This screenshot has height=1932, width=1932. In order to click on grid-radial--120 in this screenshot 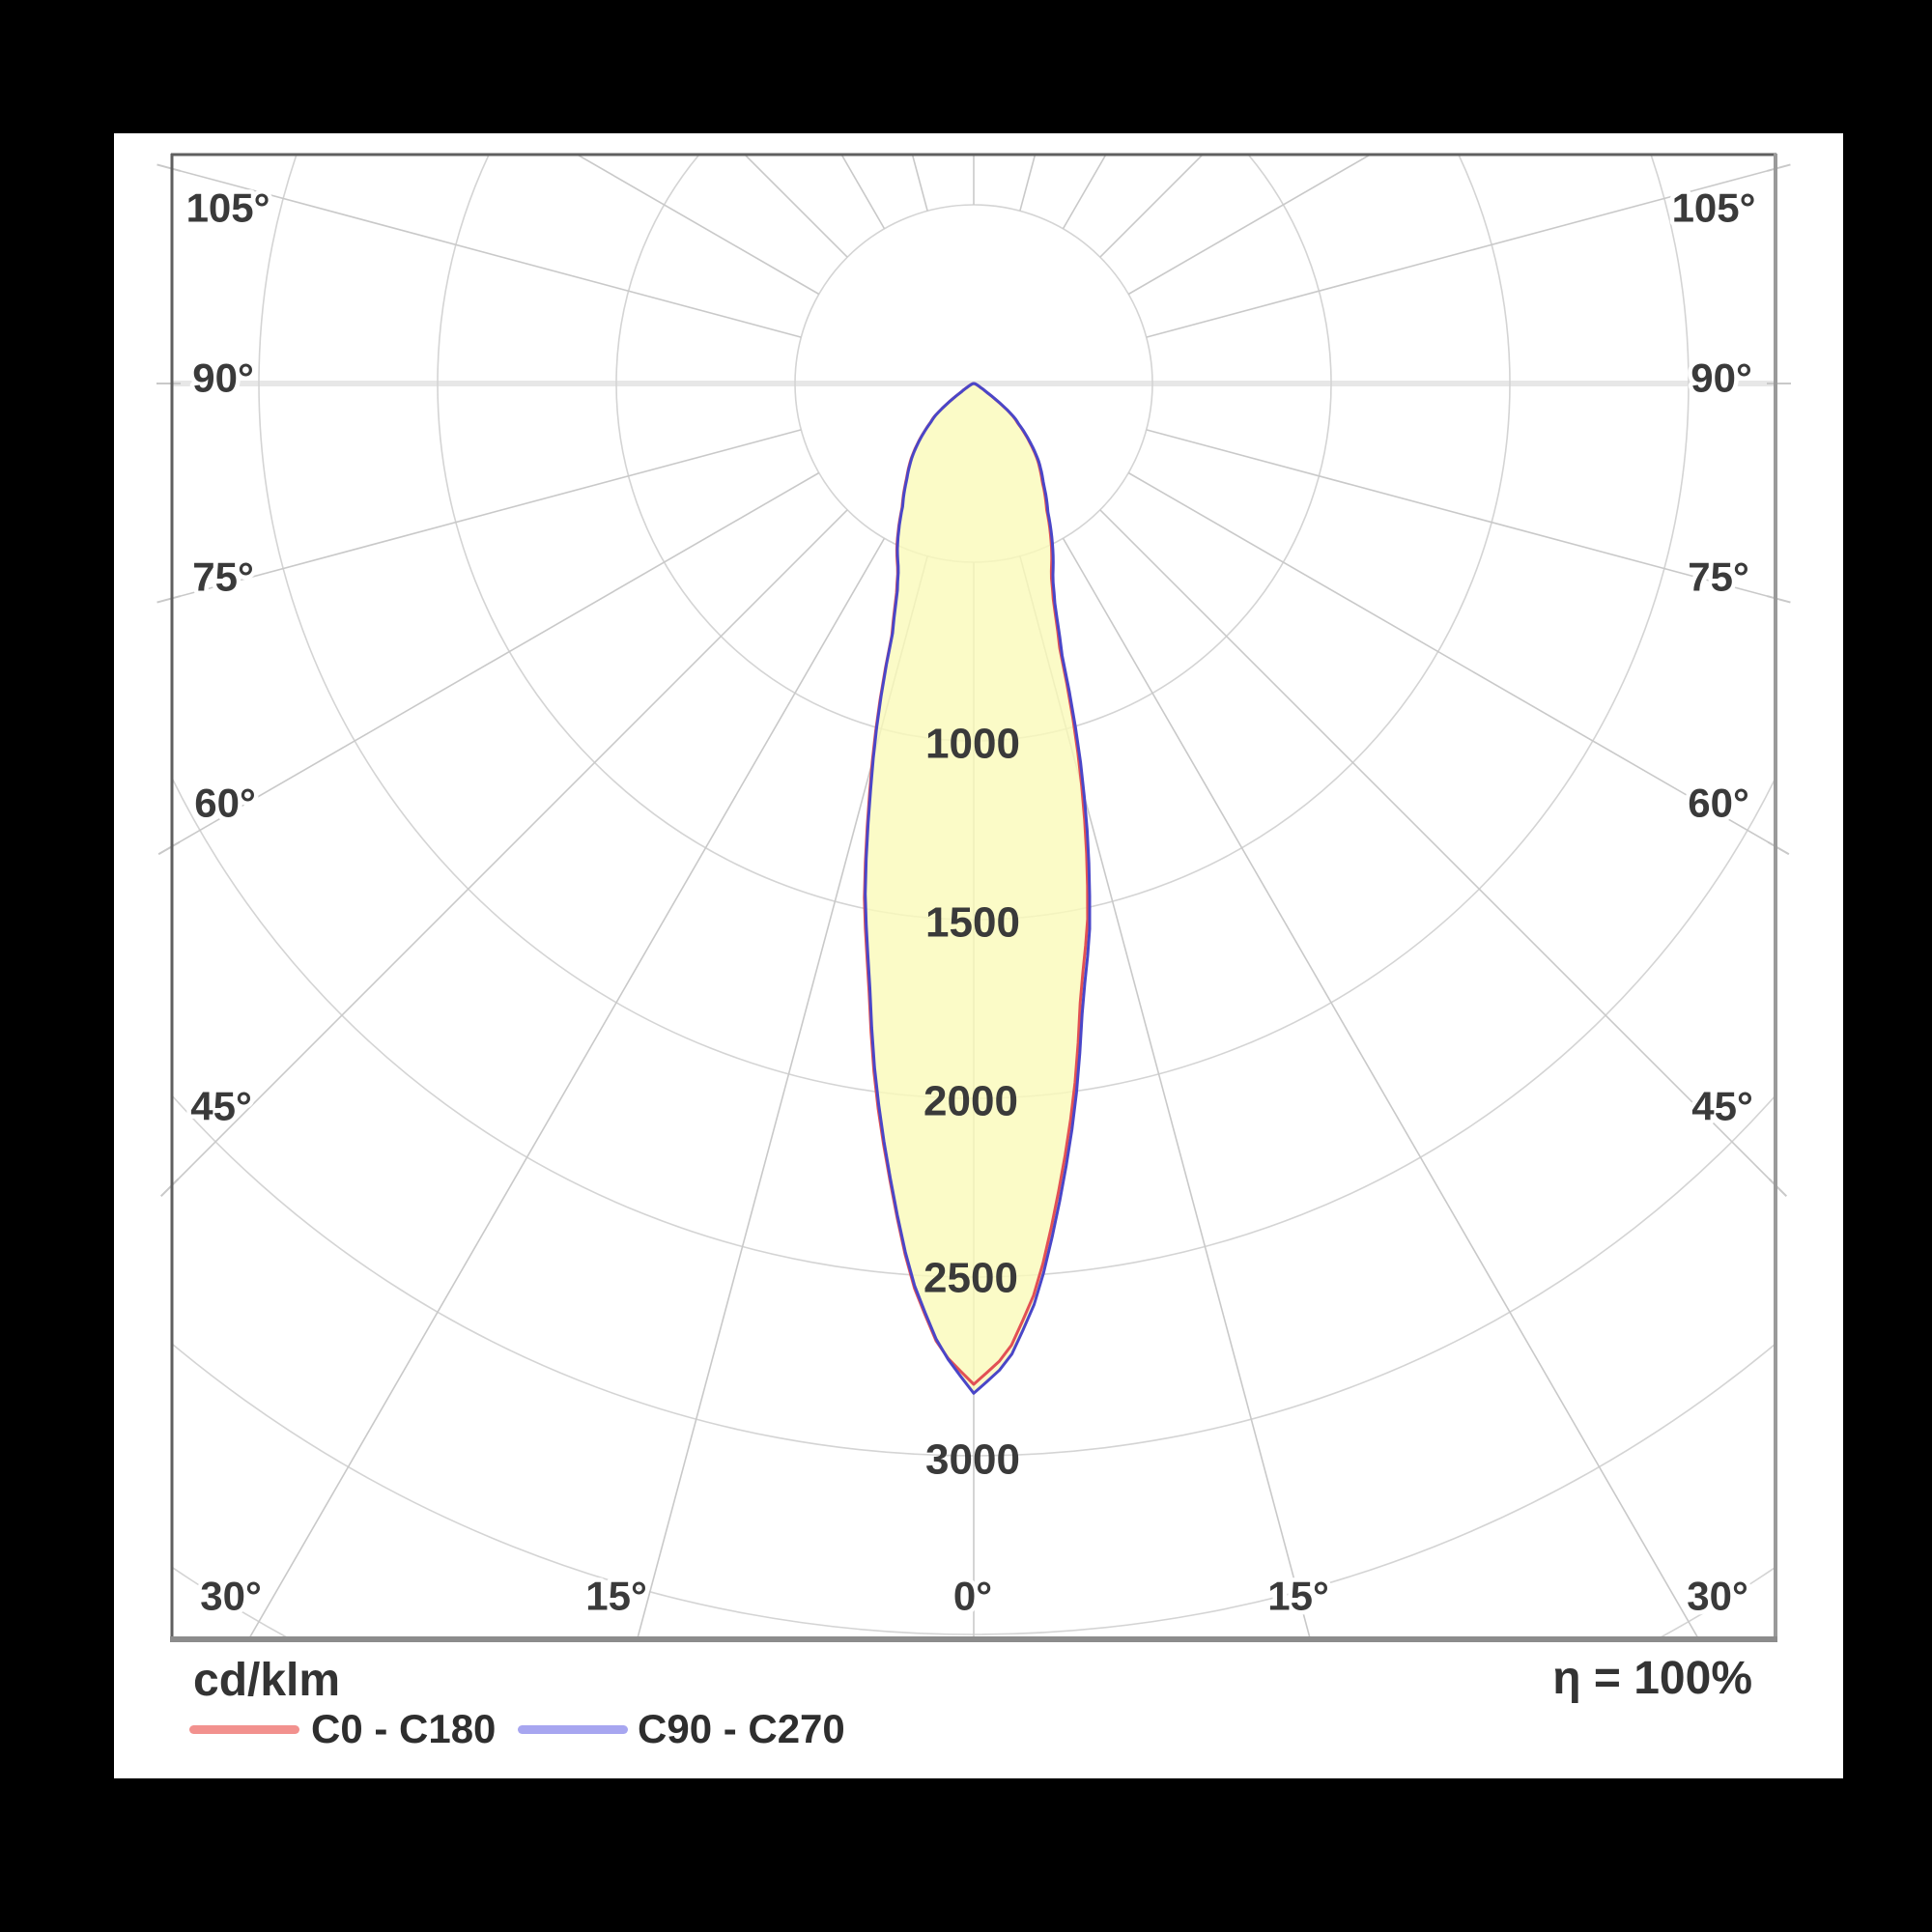, I will do `click(698, 225)`.